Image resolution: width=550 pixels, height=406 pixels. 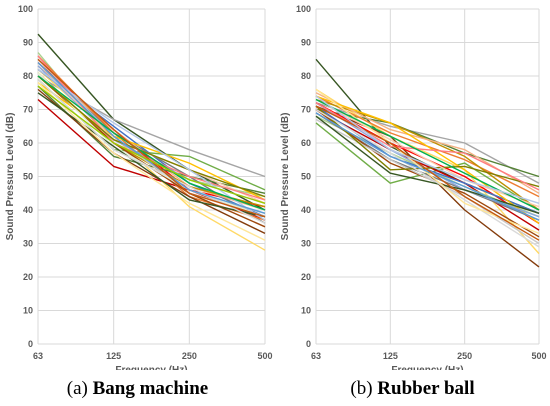 I want to click on caption-bang-machine: (a) Bang machine, so click(x=137, y=389).